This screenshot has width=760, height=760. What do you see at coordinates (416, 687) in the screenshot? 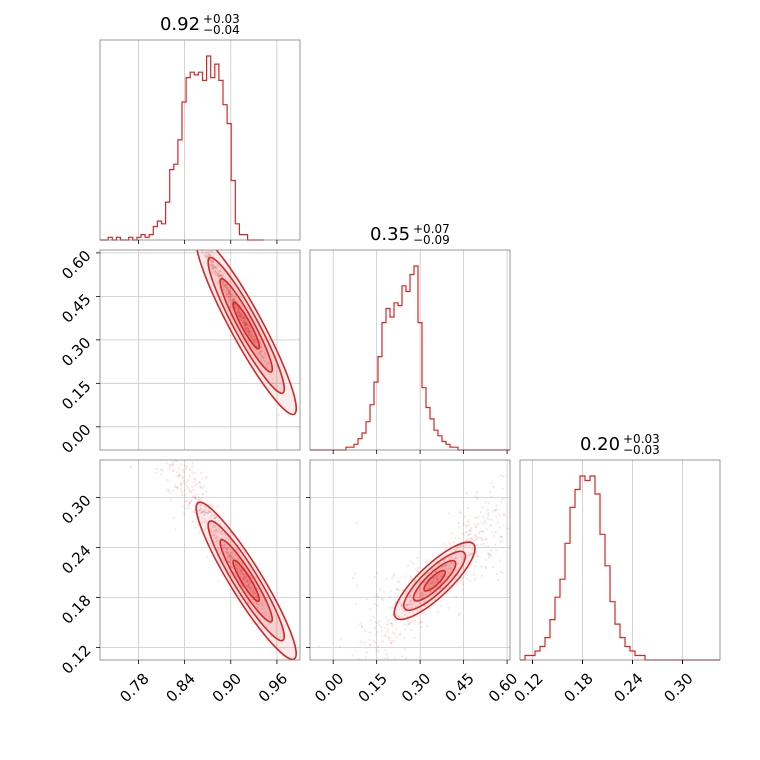
I see `x-tick-label: 0.30` at bounding box center [416, 687].